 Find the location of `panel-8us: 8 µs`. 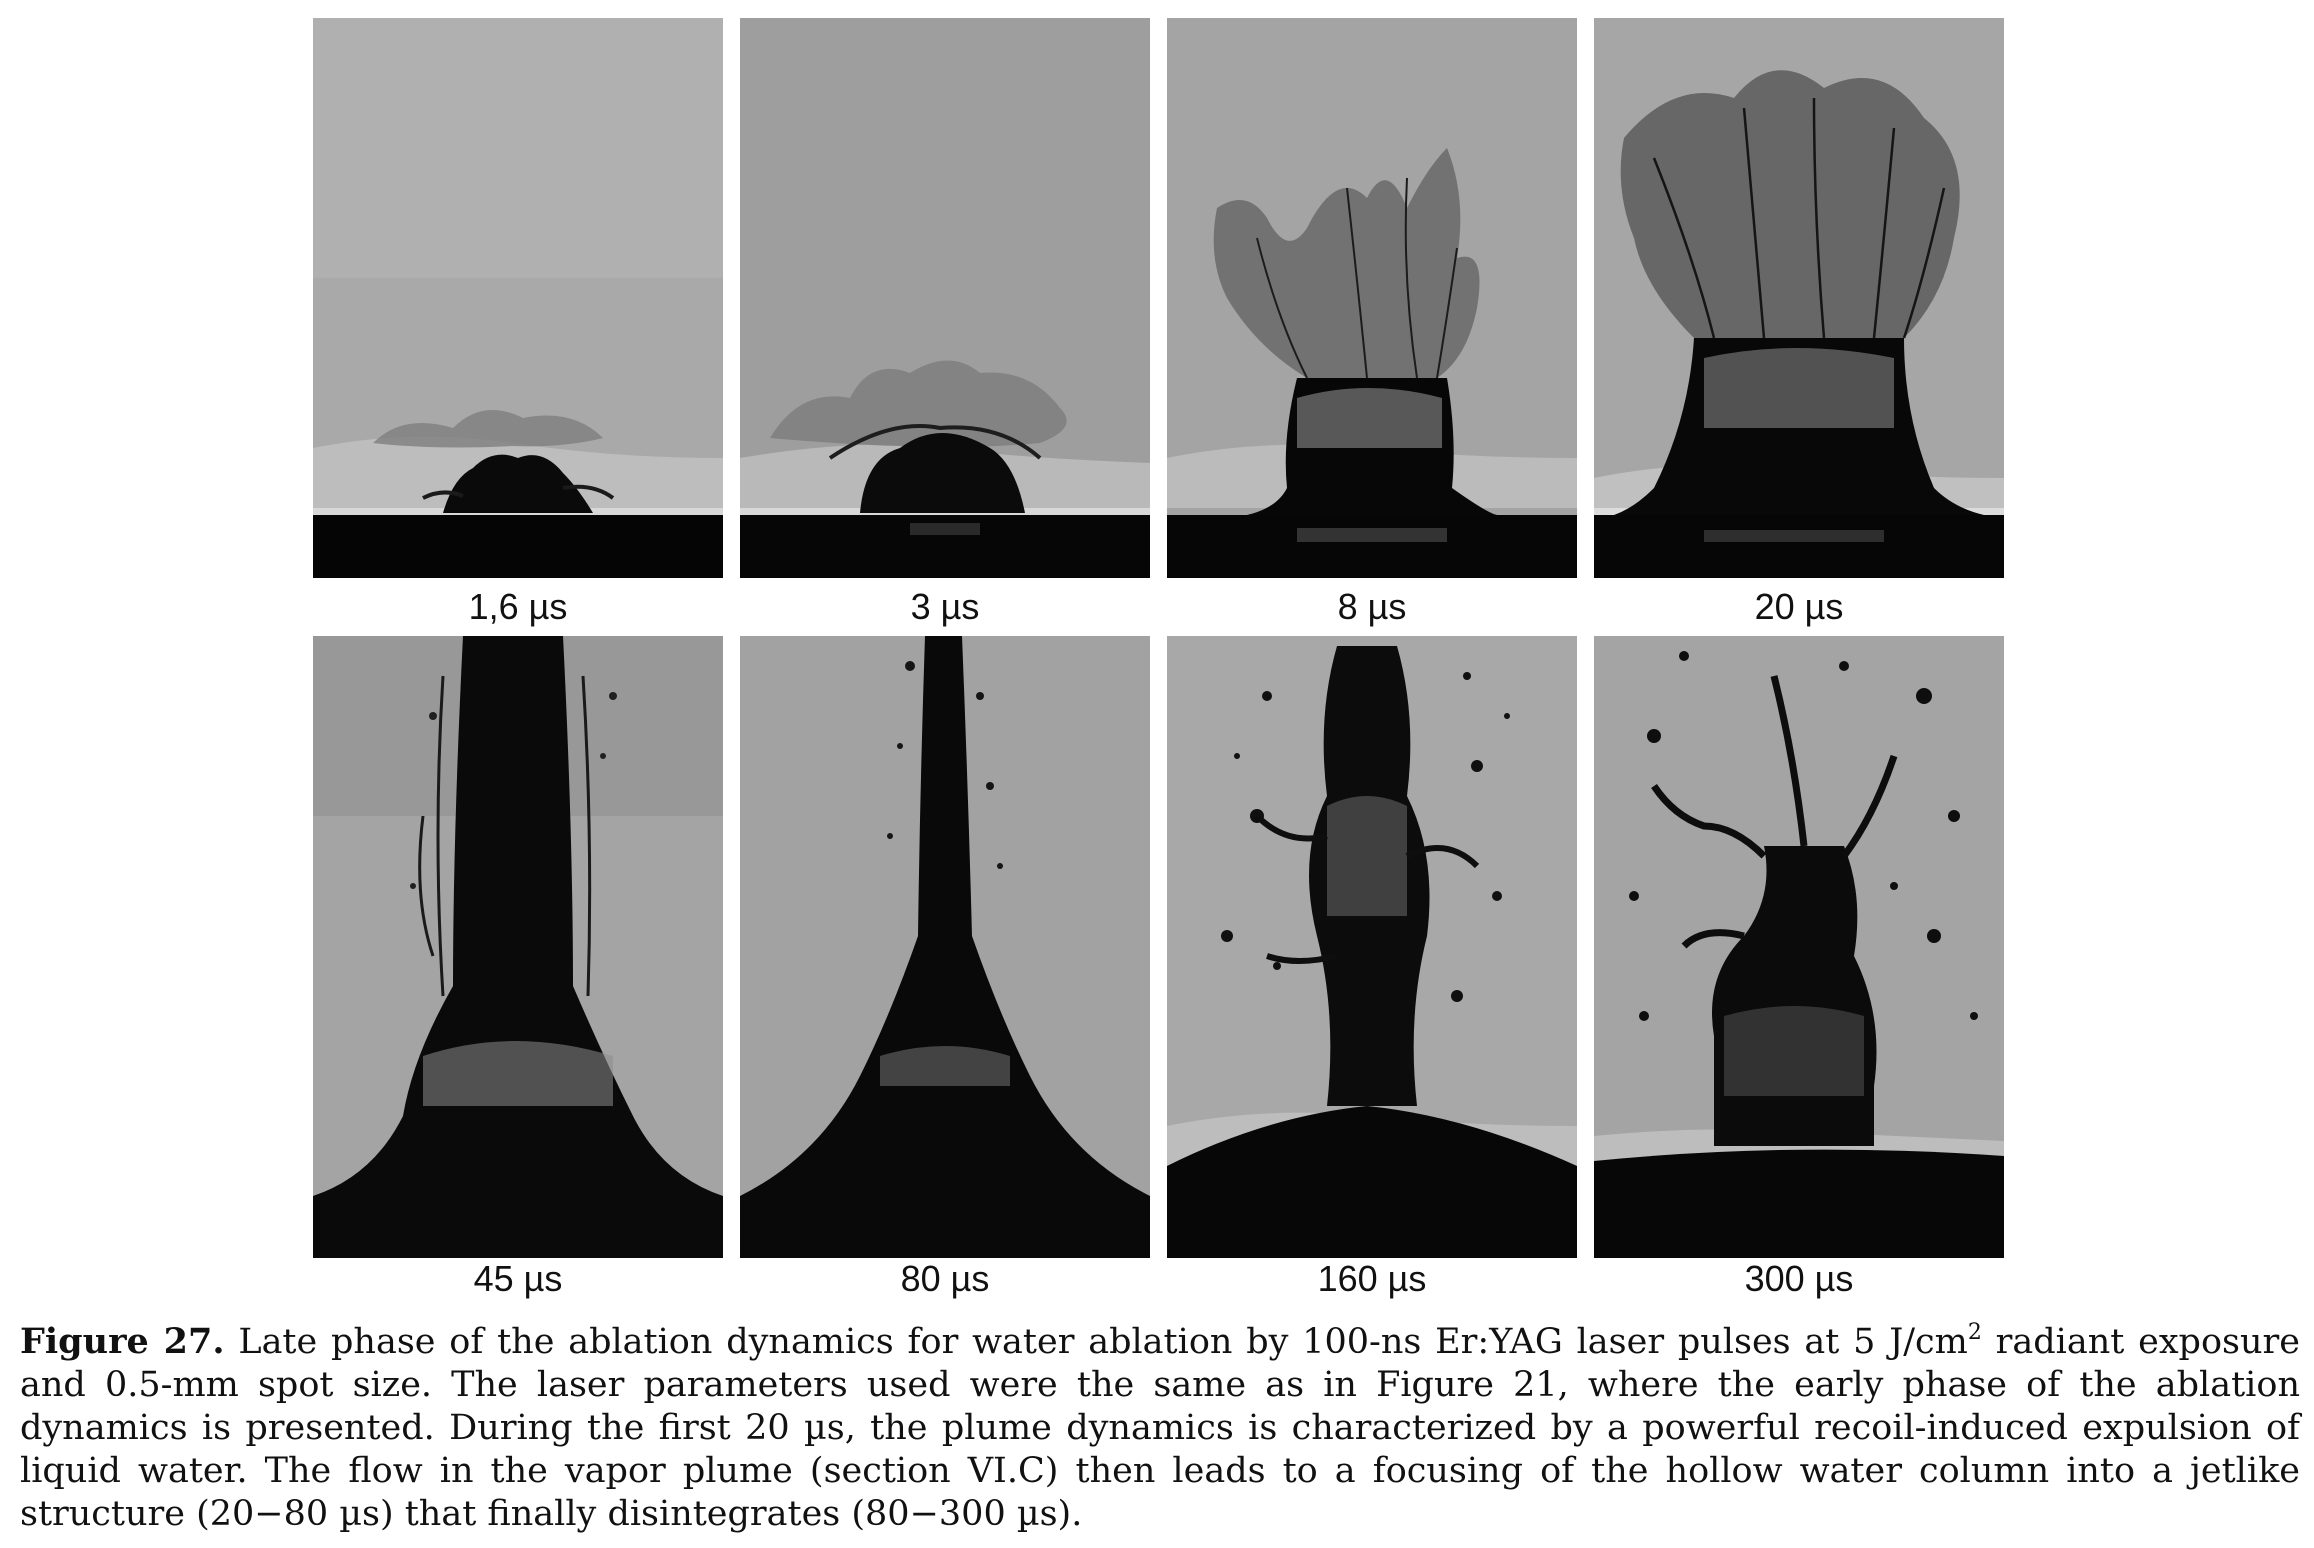

panel-8us: 8 µs is located at coordinates (1372, 322).